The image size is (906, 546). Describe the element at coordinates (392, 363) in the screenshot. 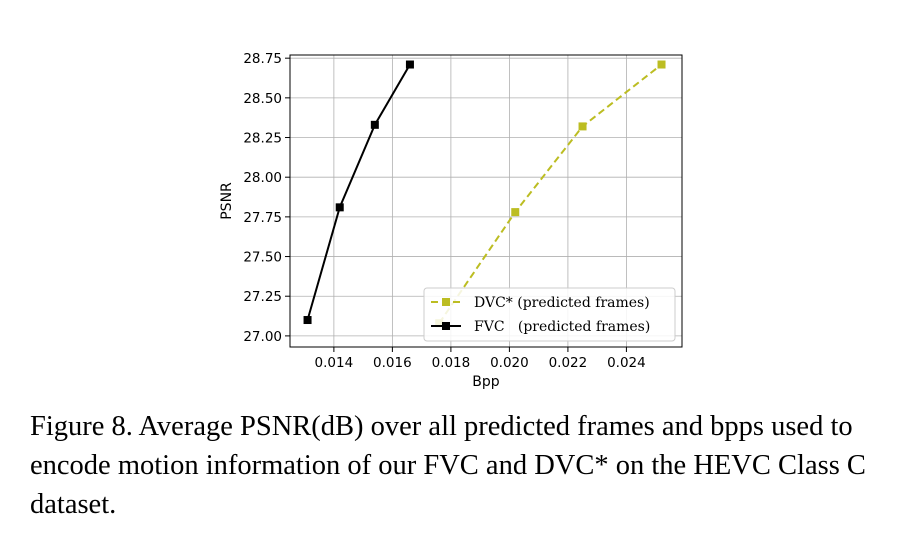

I see `x-tick-label: 0.016` at that location.